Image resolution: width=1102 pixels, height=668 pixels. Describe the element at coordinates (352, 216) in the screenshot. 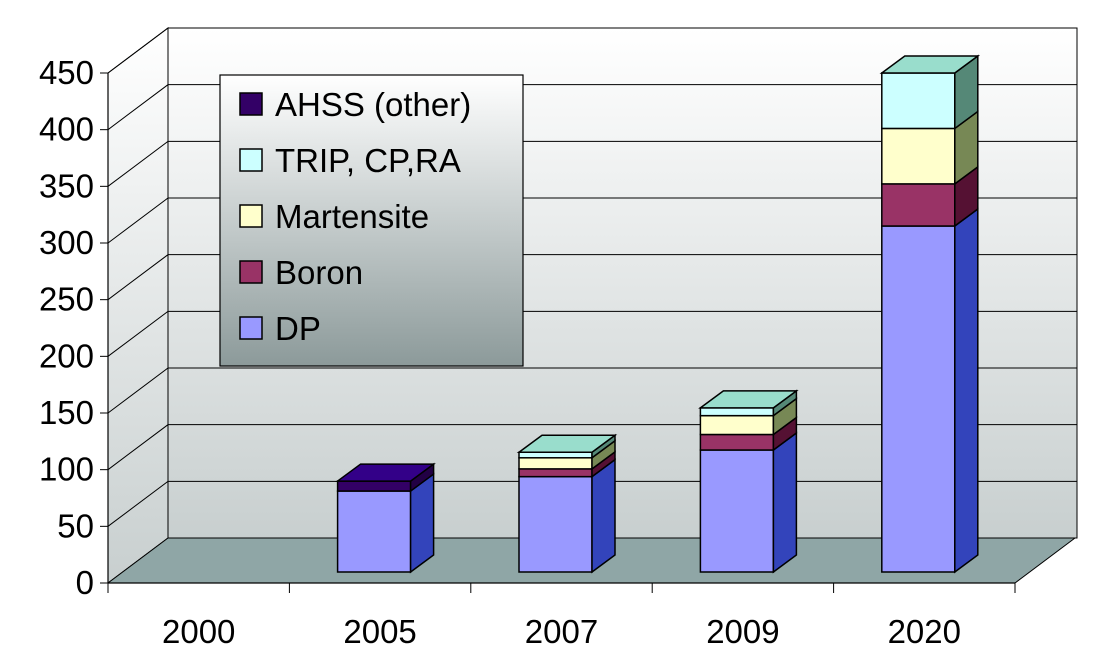

I see `legend-label: Martensite` at that location.